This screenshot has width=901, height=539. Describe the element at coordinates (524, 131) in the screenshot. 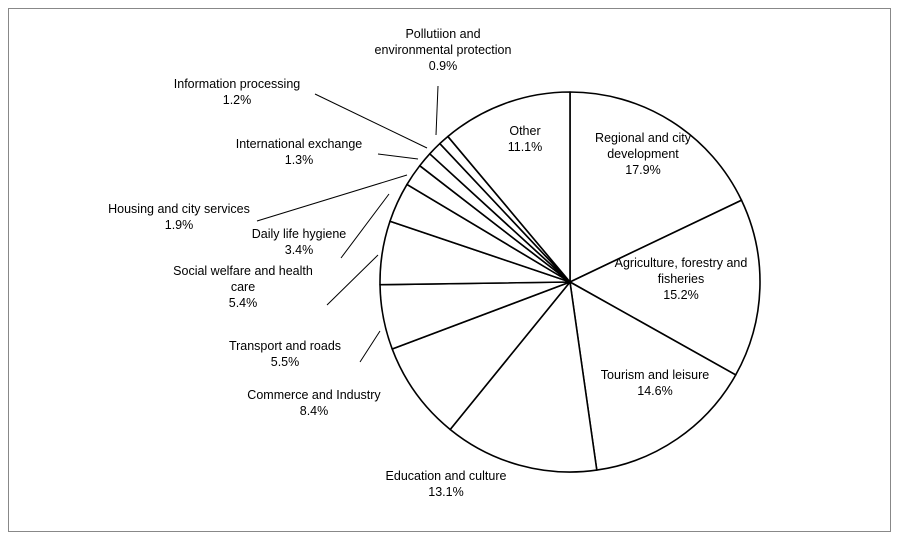

I see `slice-name-other: Other` at that location.